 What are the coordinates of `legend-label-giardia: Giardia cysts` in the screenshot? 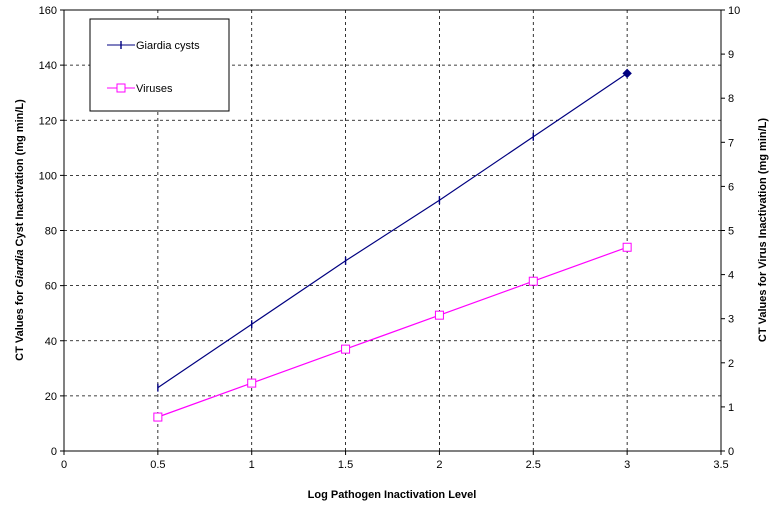 It's located at (168, 46).